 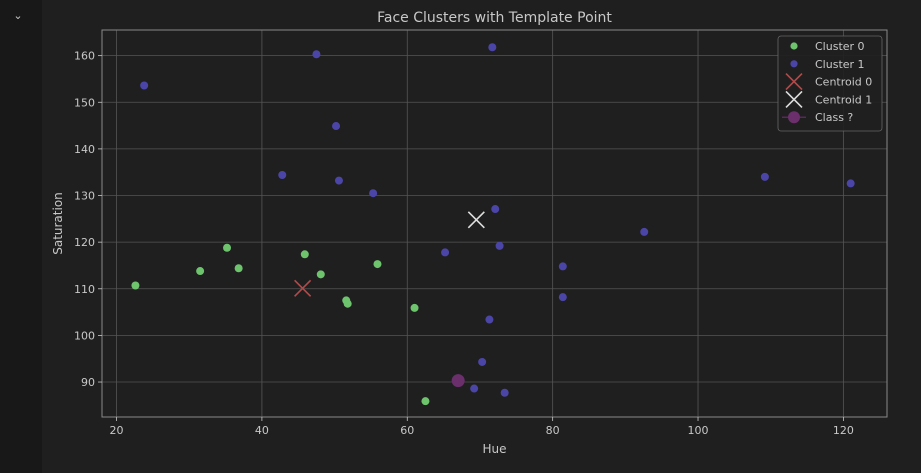 I want to click on cell-gutter: ⌄, so click(x=21, y=236).